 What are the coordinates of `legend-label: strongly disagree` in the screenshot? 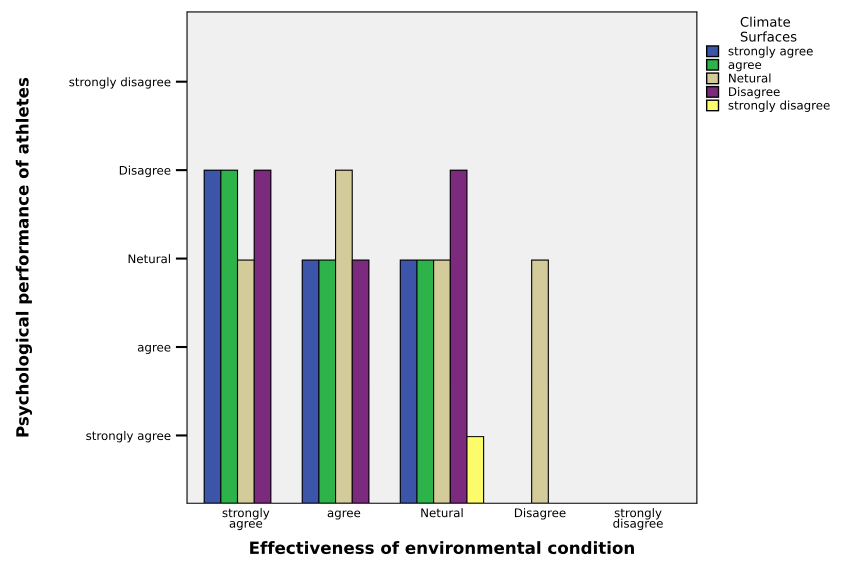 It's located at (779, 106).